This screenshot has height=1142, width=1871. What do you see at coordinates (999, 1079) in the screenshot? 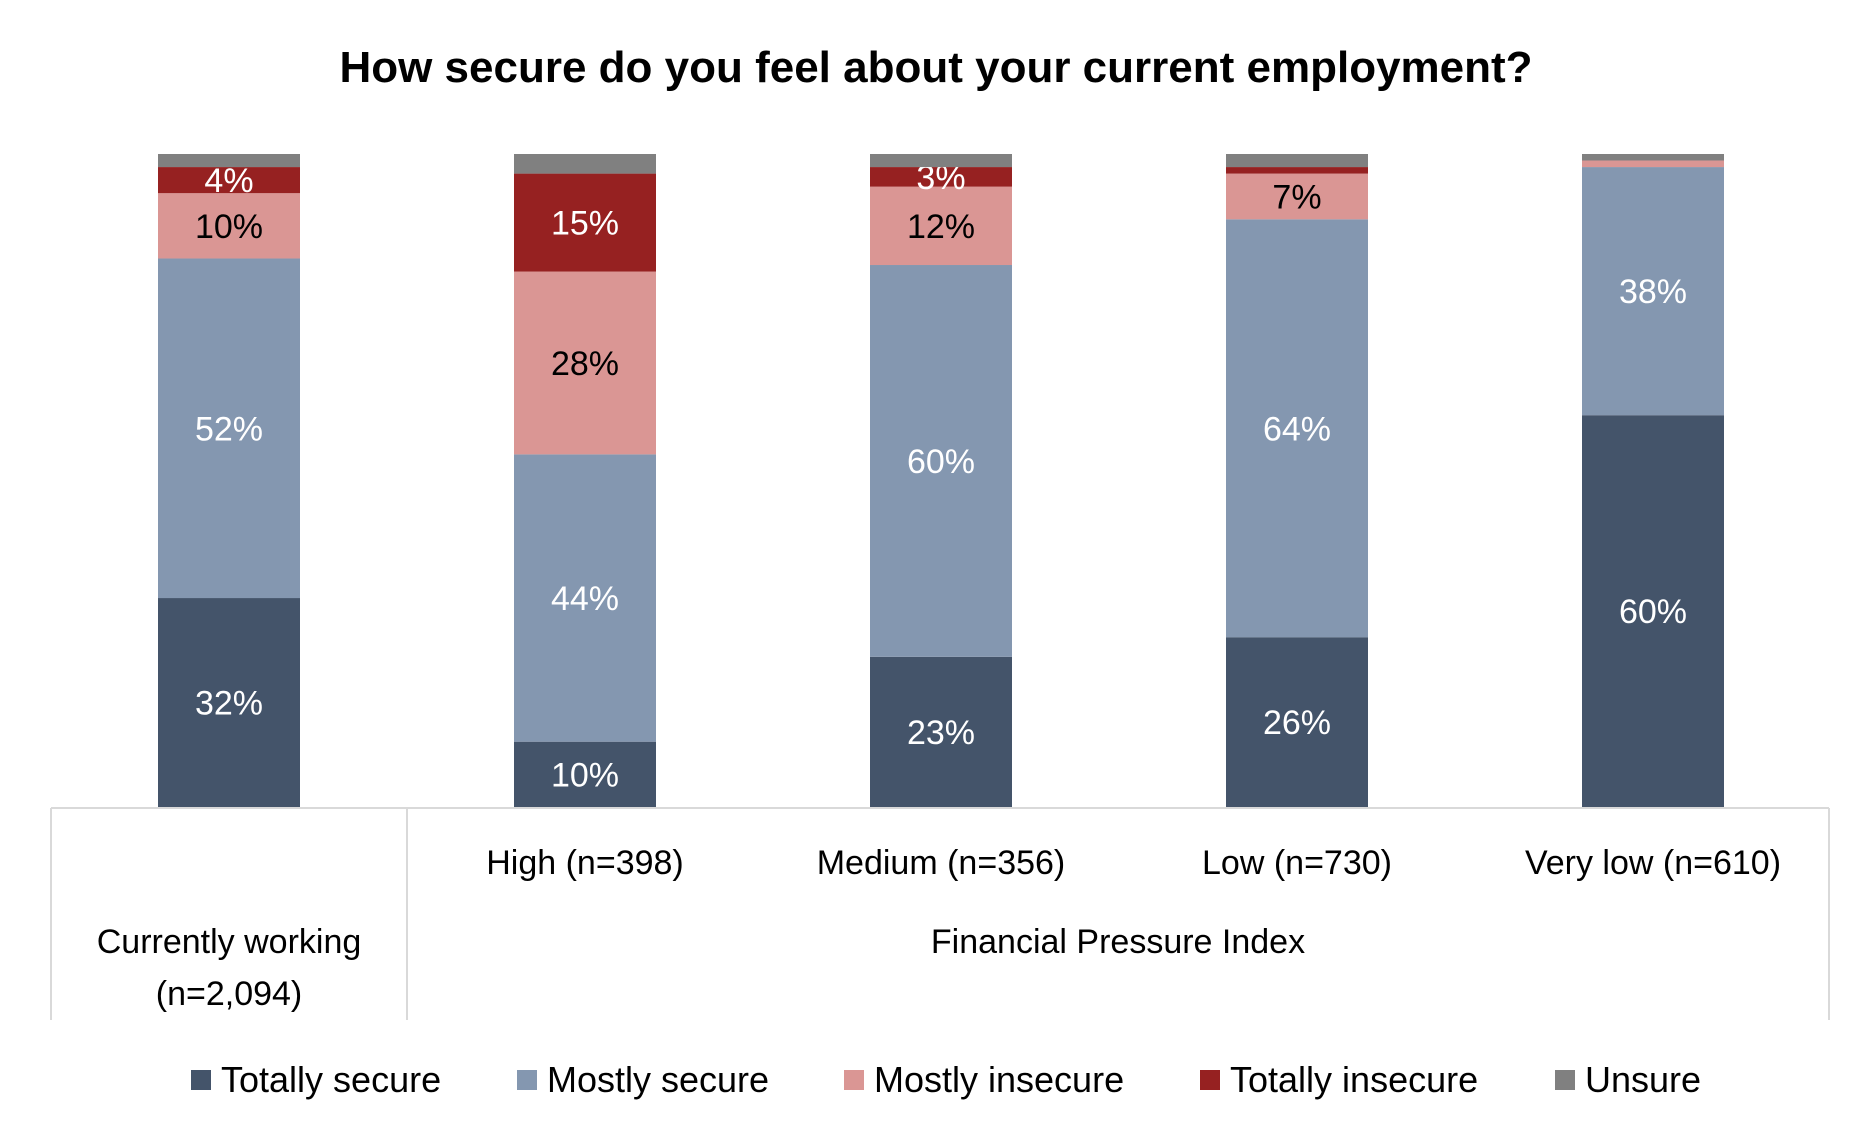
I see `legend-label: Mostly insecure` at bounding box center [999, 1079].